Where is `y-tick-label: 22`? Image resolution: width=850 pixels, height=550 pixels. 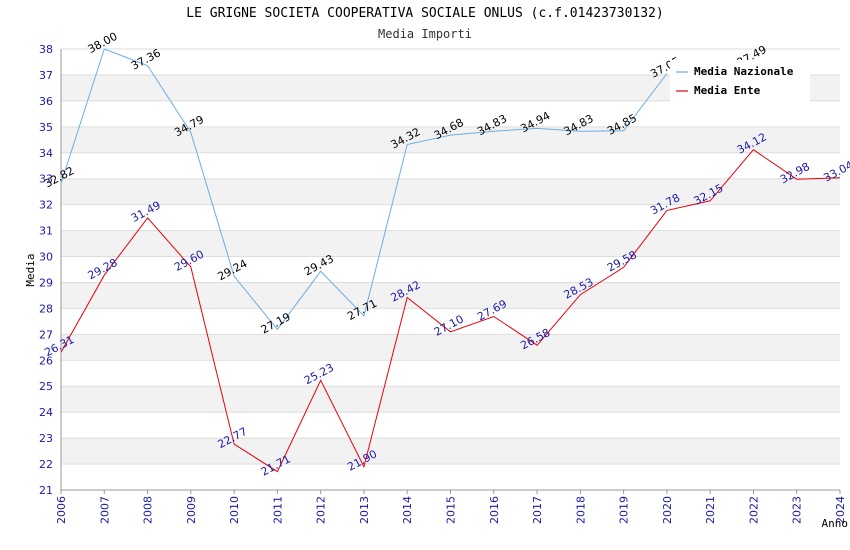 y-tick-label: 22 is located at coordinates (46, 464).